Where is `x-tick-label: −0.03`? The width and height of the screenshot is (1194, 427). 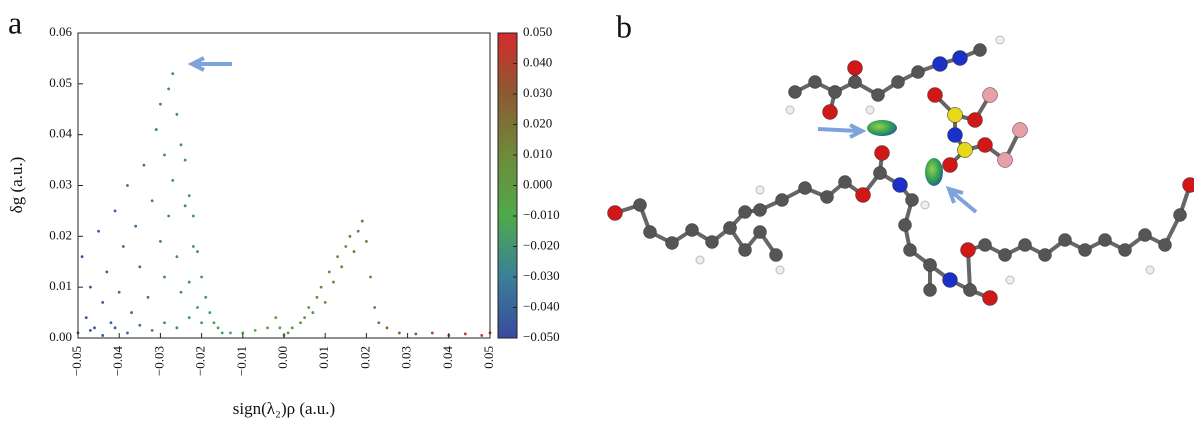 x-tick-label: −0.03 is located at coordinates (158, 361).